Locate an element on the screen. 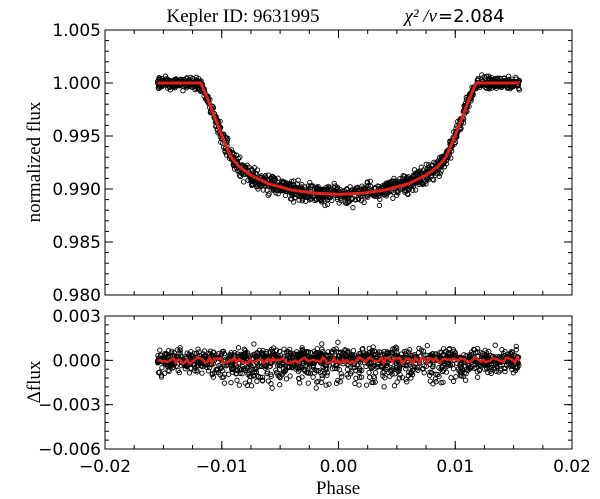  x-axis-label-phase: Phase is located at coordinates (338, 488).